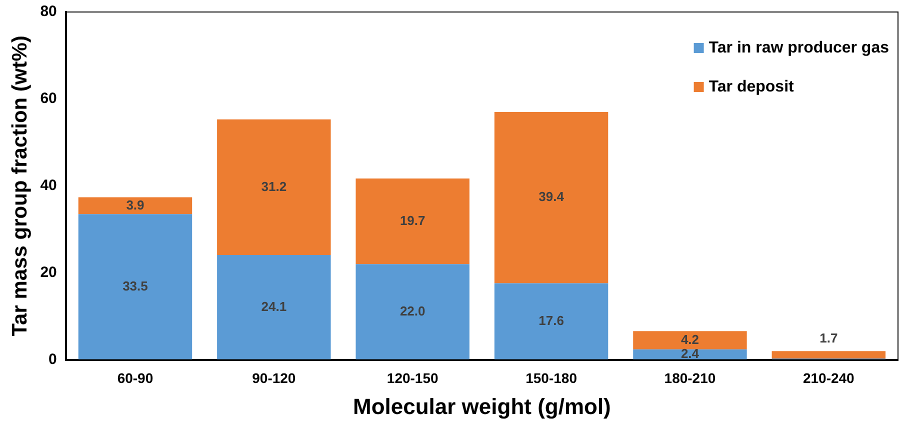 This screenshot has width=902, height=425. What do you see at coordinates (690, 354) in the screenshot?
I see `data-label: 2.4` at bounding box center [690, 354].